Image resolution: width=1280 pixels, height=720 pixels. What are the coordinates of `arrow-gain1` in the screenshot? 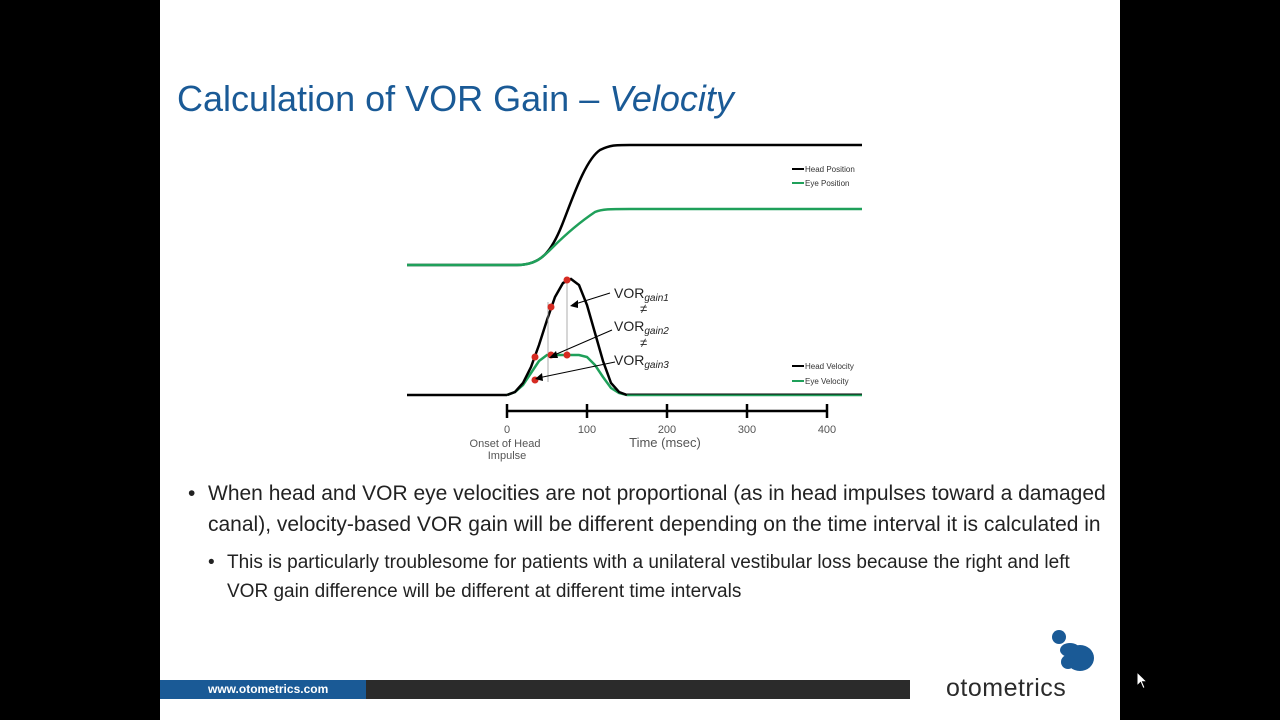 It's located at (591, 299).